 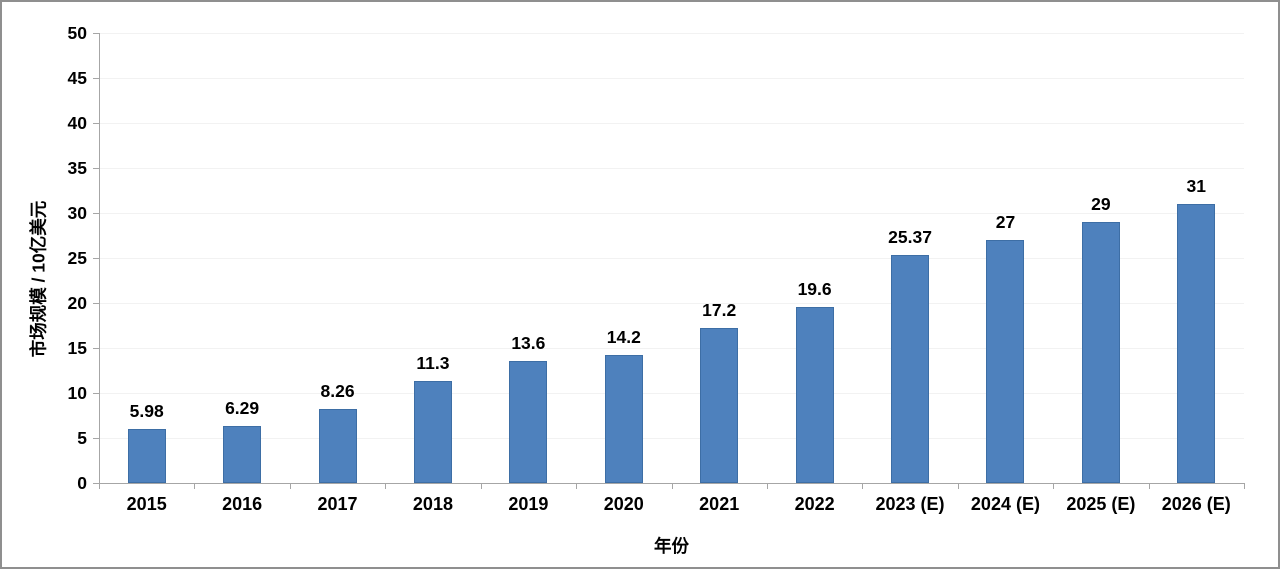 What do you see at coordinates (77, 348) in the screenshot?
I see `y-tick-label-15: 15` at bounding box center [77, 348].